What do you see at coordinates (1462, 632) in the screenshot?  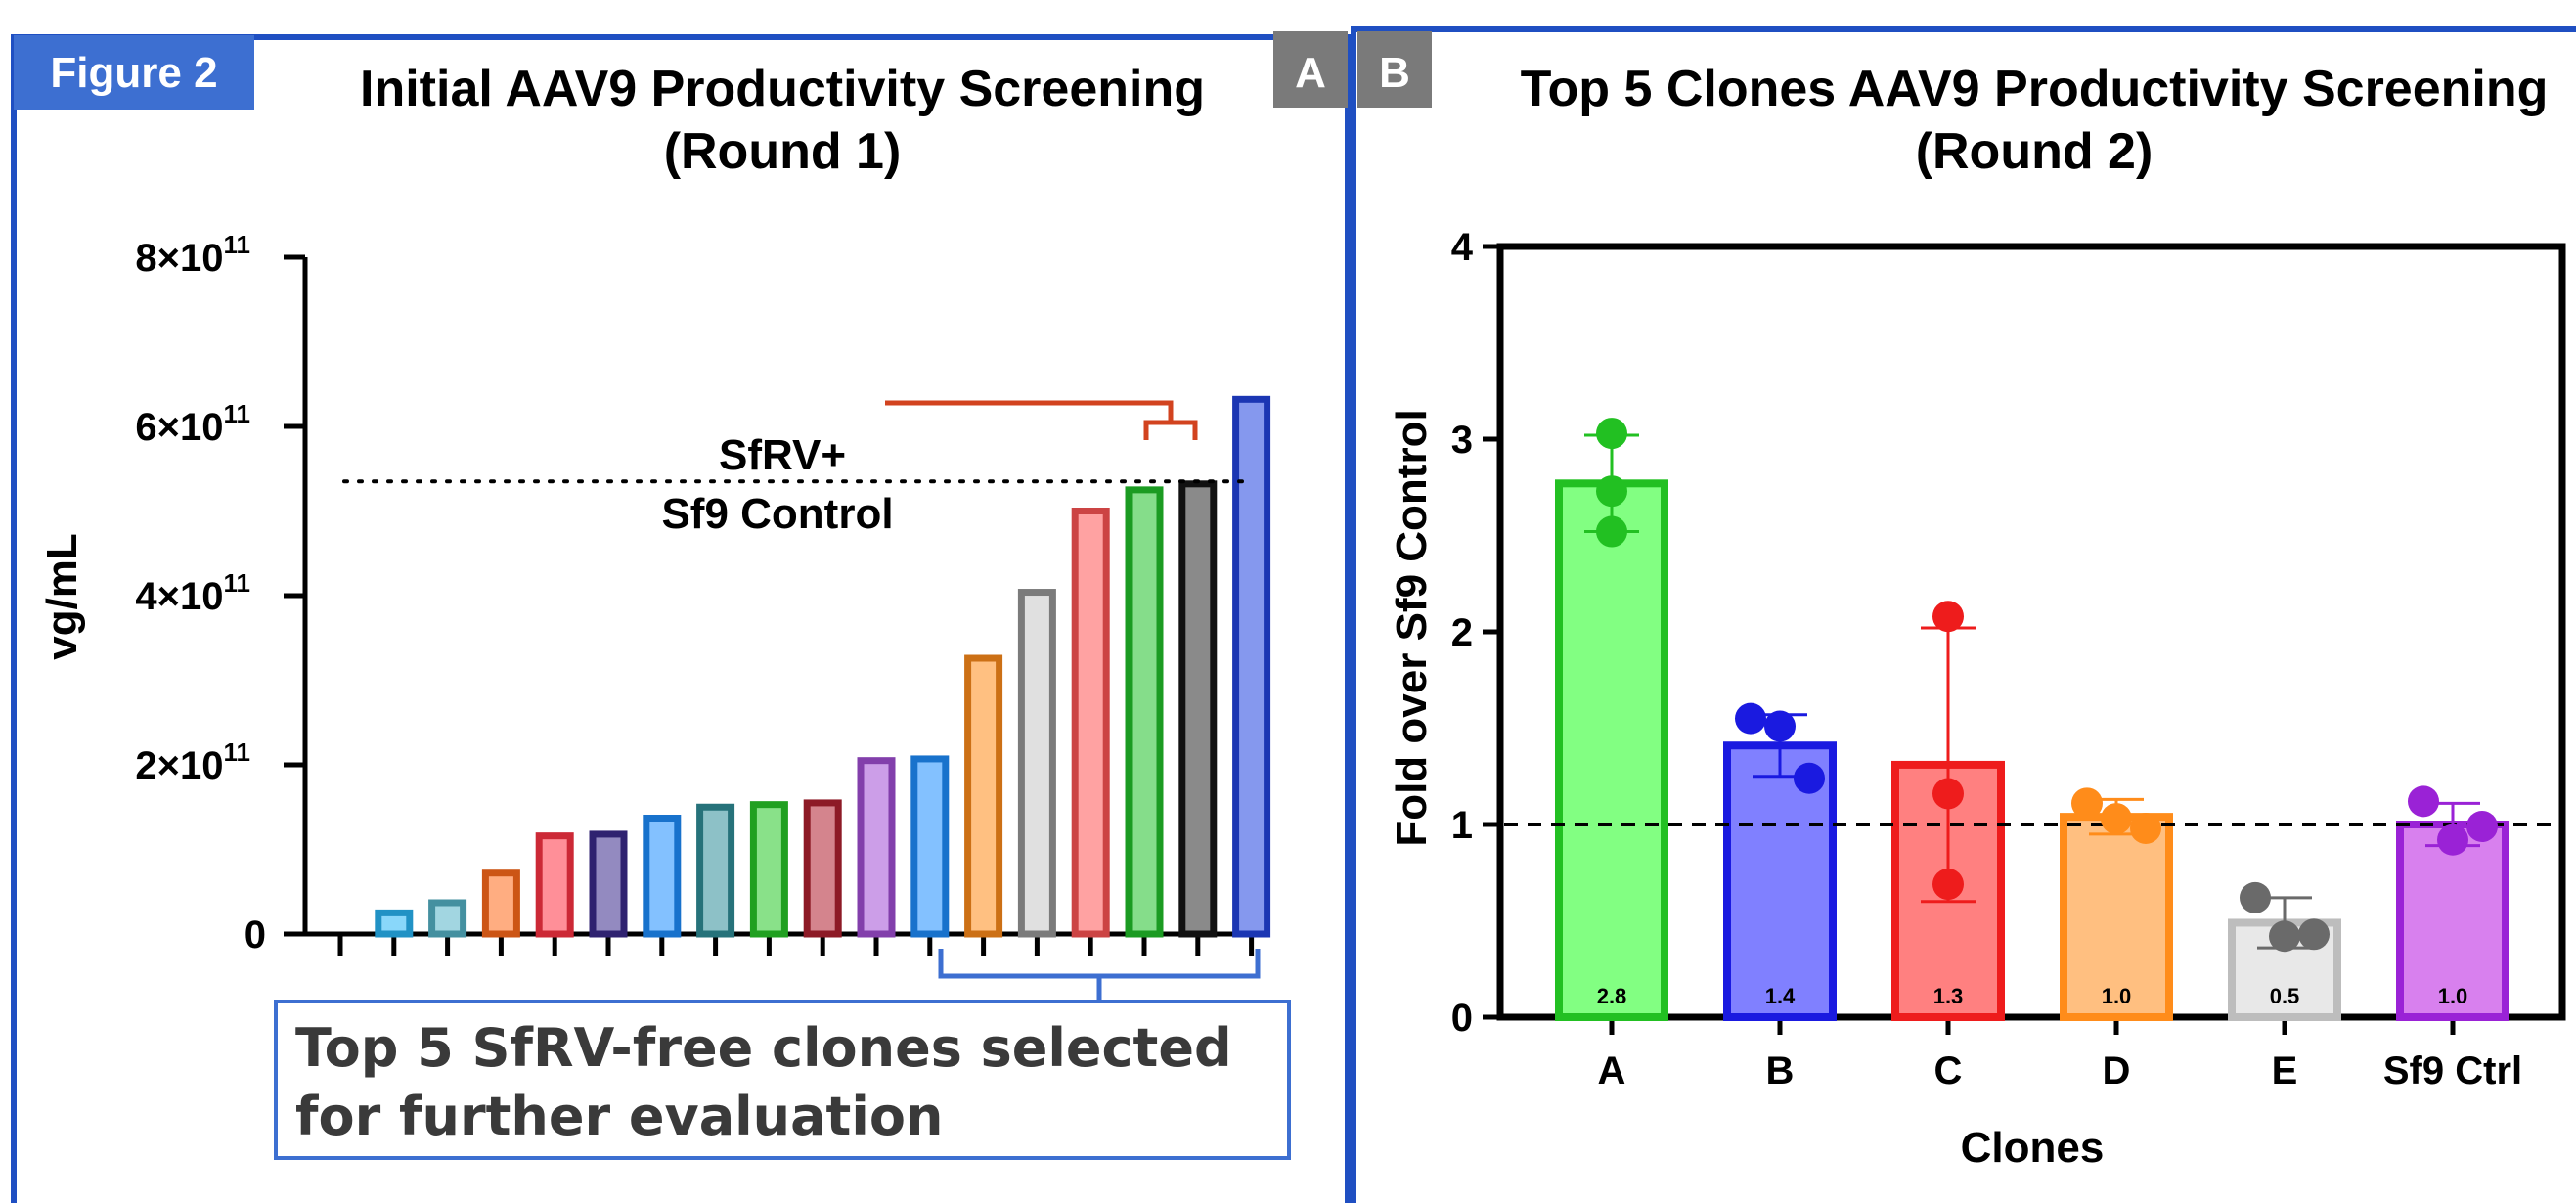 I see `panel-b-ytick-label: 2` at bounding box center [1462, 632].